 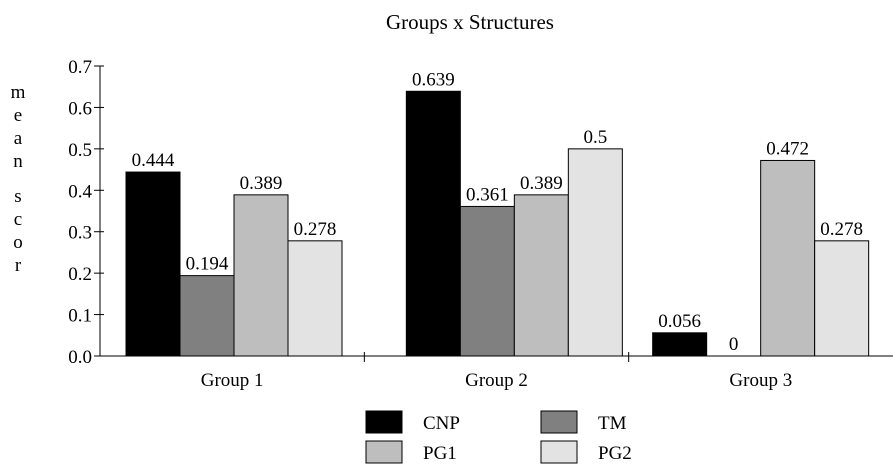 I want to click on legend: CNP TM PG1 PG2, so click(x=498, y=437).